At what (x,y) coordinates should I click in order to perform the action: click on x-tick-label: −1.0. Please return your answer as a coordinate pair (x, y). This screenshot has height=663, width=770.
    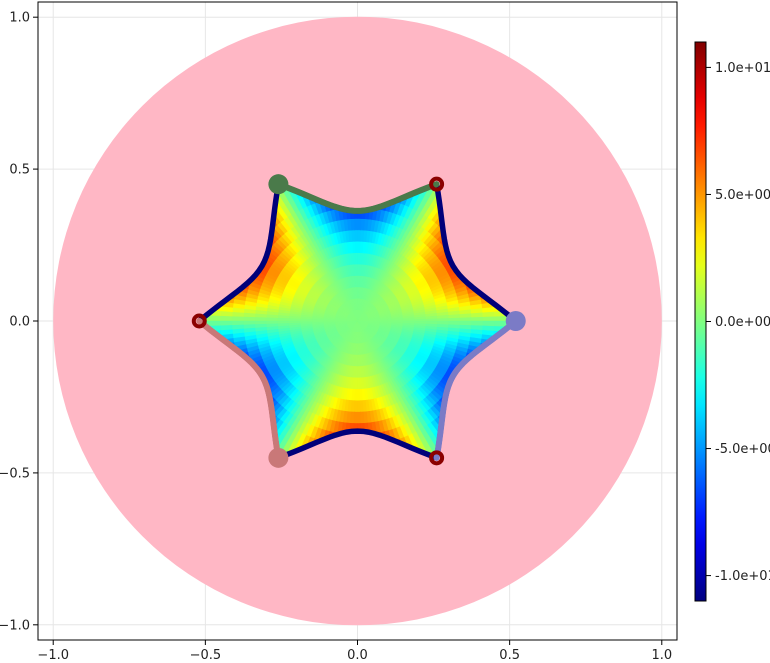
    Looking at the image, I should click on (53, 655).